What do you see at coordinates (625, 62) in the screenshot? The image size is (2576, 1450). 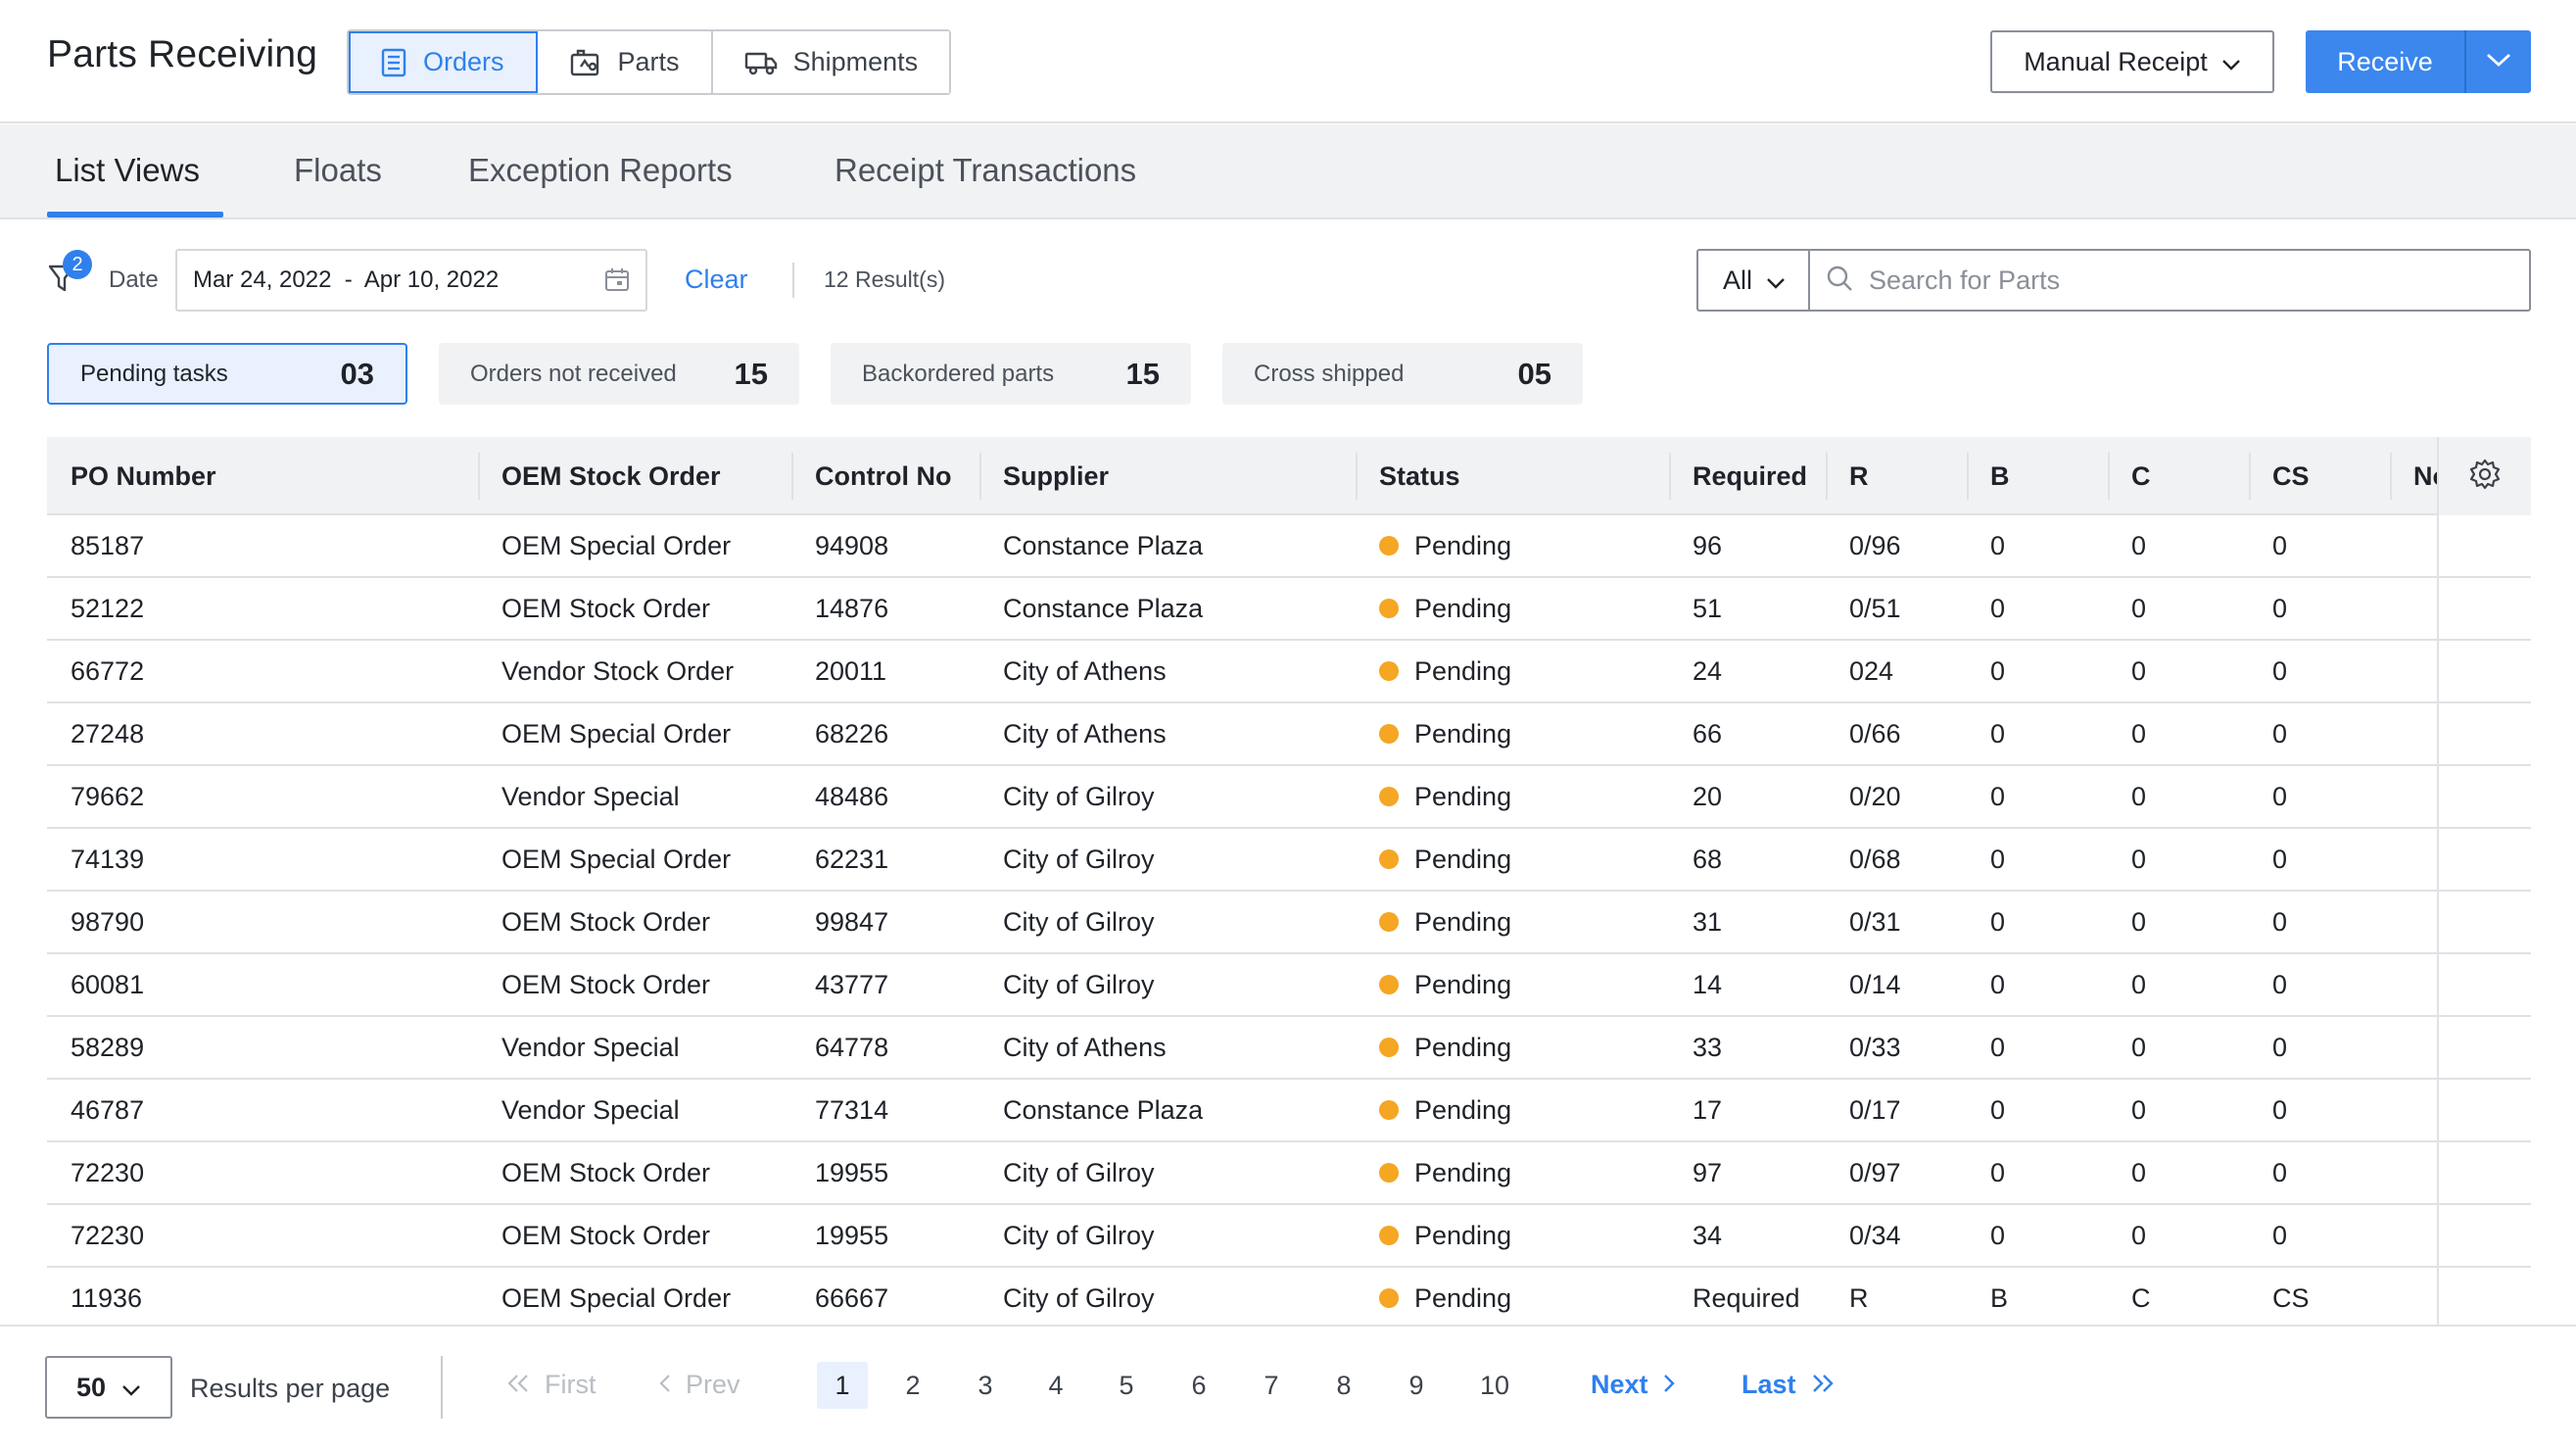 I see `parts-view-button: Parts` at bounding box center [625, 62].